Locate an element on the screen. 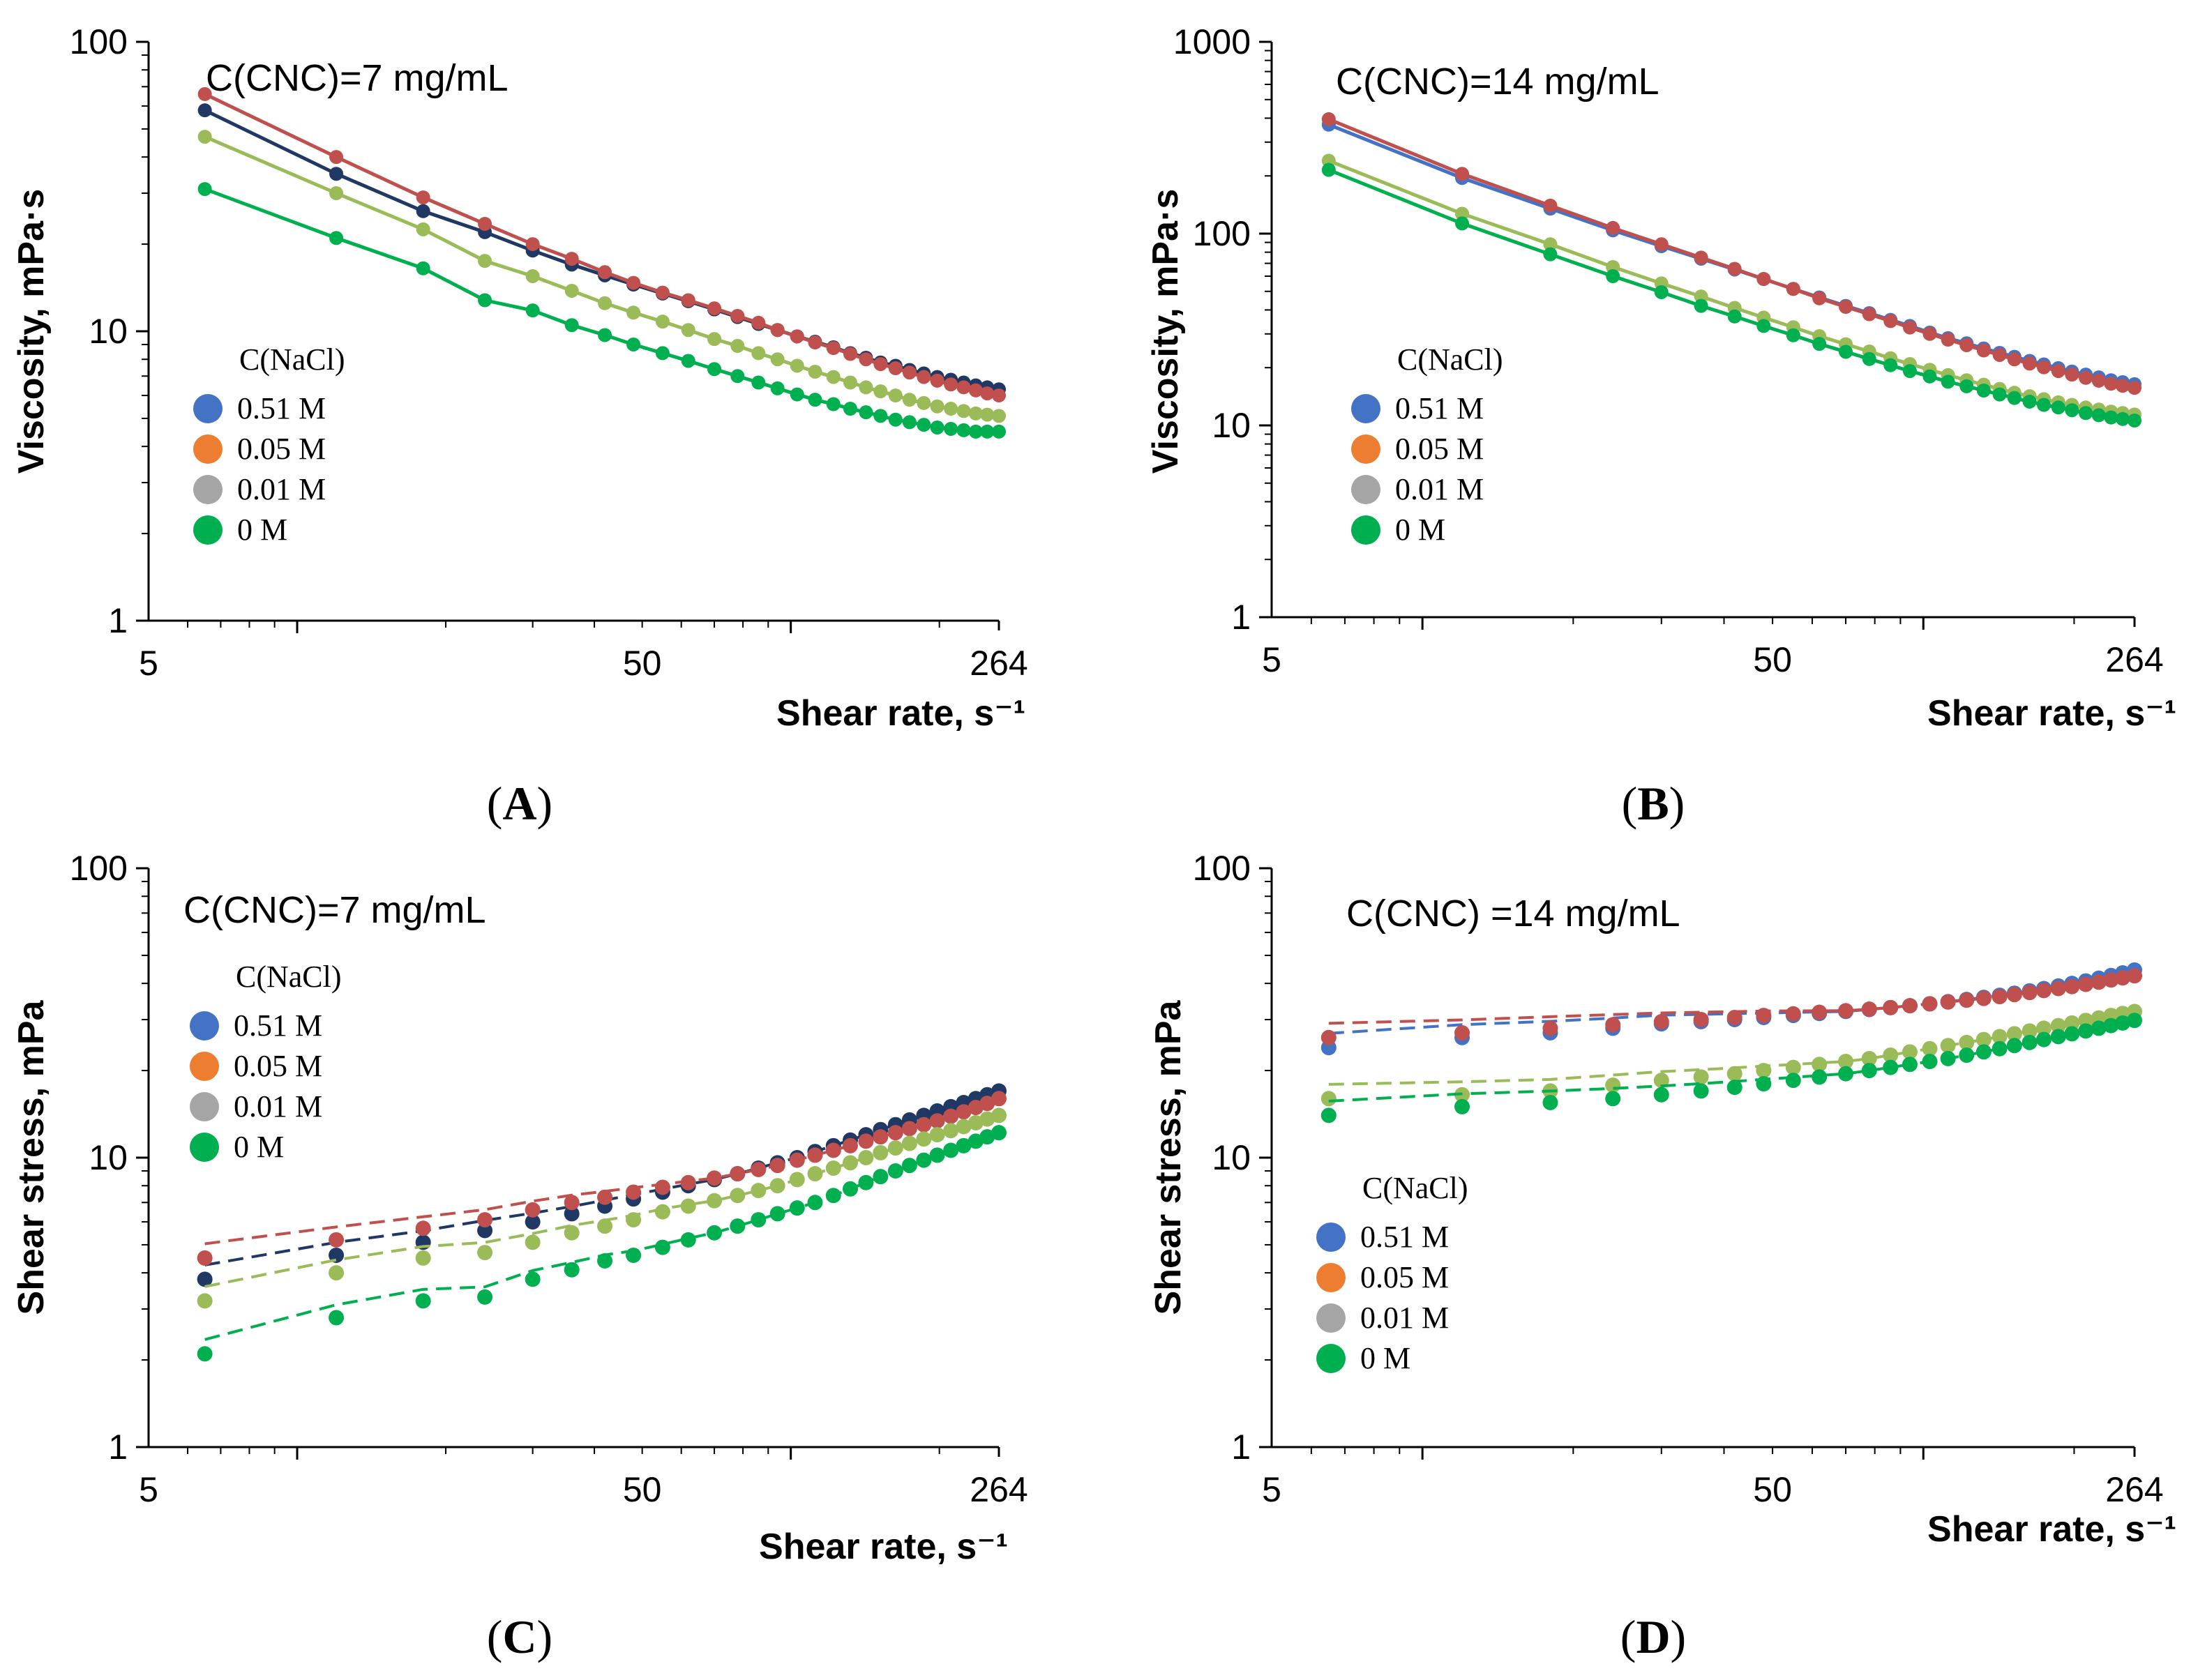 This screenshot has width=2198, height=1680. y-tick-label: 10 is located at coordinates (1231, 426).